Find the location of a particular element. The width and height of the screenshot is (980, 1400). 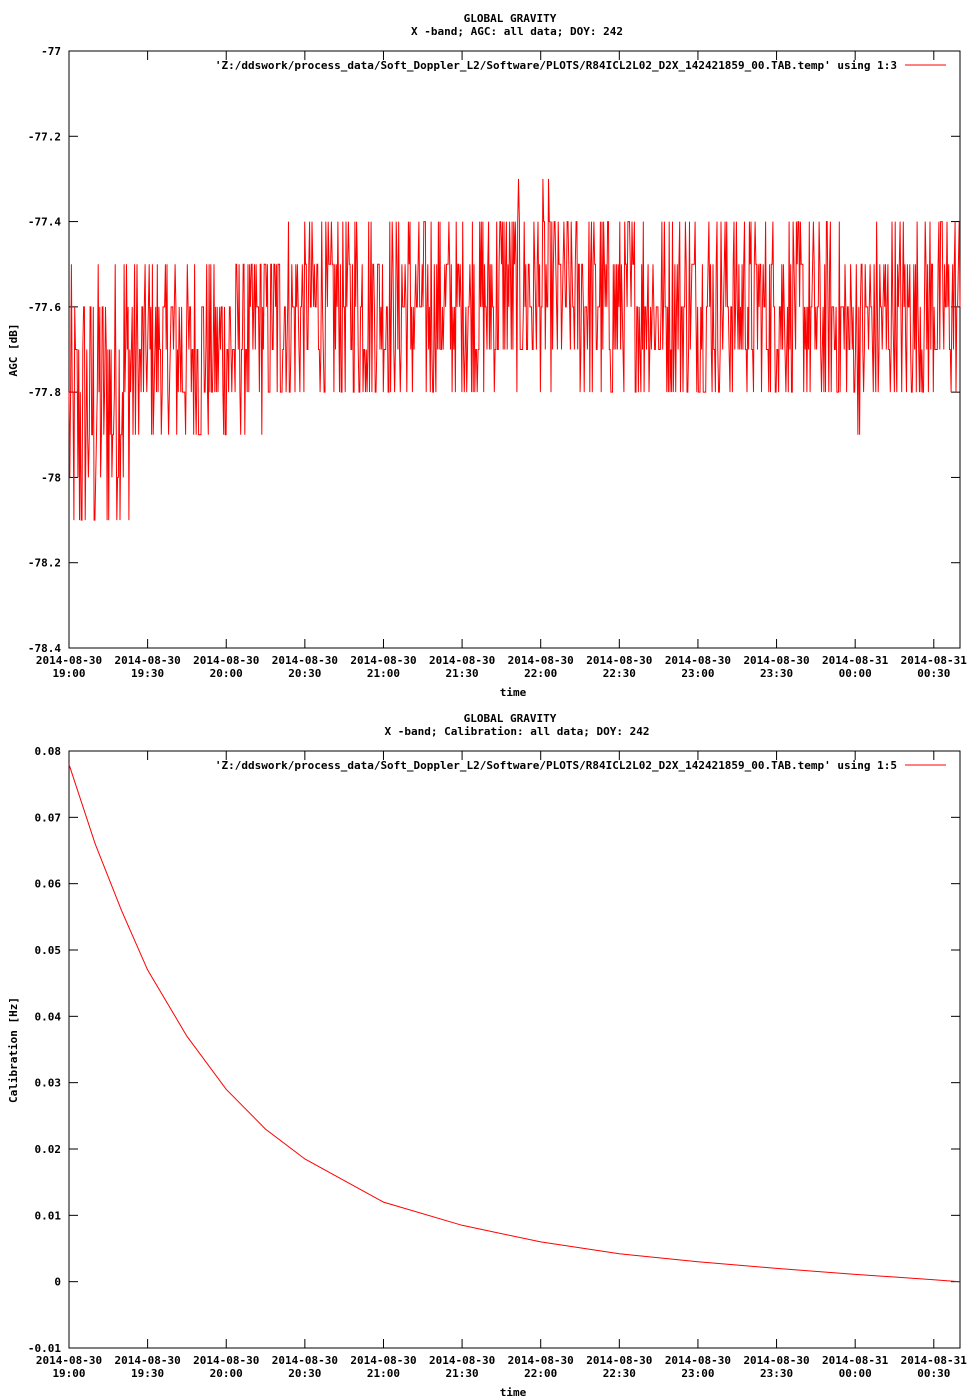

chart-1-xtick-time: 23:00 is located at coordinates (697, 673).